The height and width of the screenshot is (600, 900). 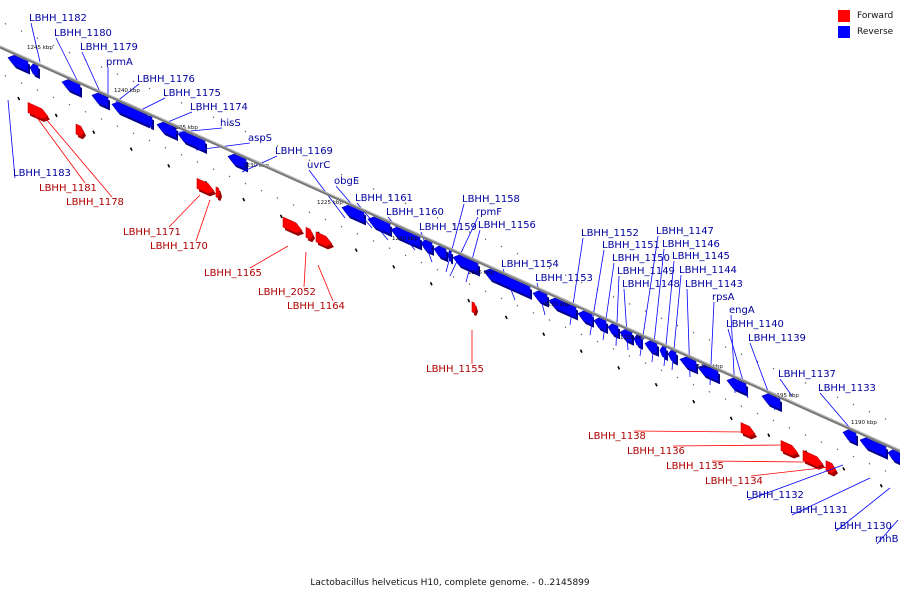 What do you see at coordinates (384, 198) in the screenshot?
I see `gene-label-LBHH_1161: LBHH_1161` at bounding box center [384, 198].